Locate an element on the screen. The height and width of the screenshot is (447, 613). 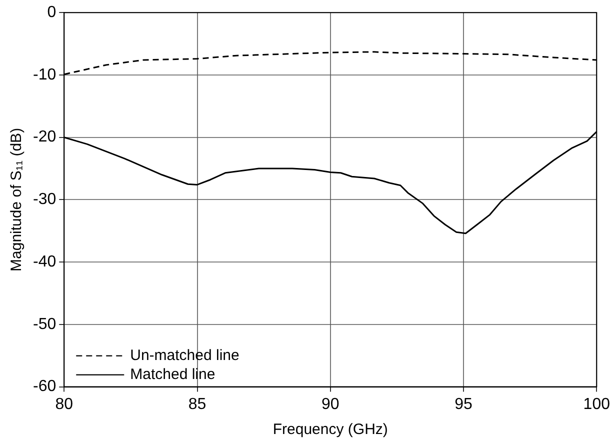
y-tick-label: -50 is located at coordinates (44, 324).